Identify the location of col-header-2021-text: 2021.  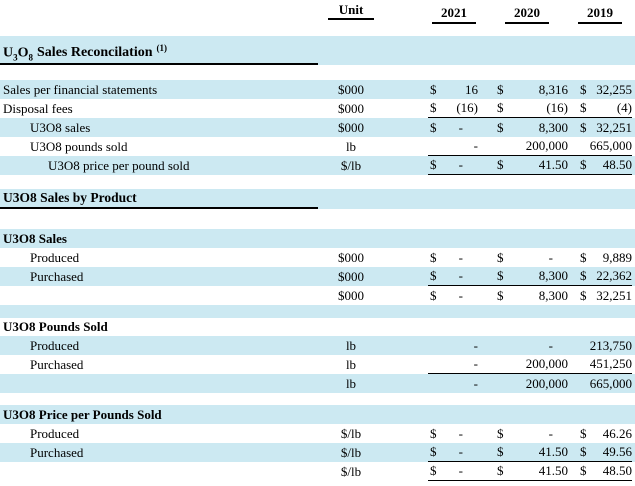
(454, 14).